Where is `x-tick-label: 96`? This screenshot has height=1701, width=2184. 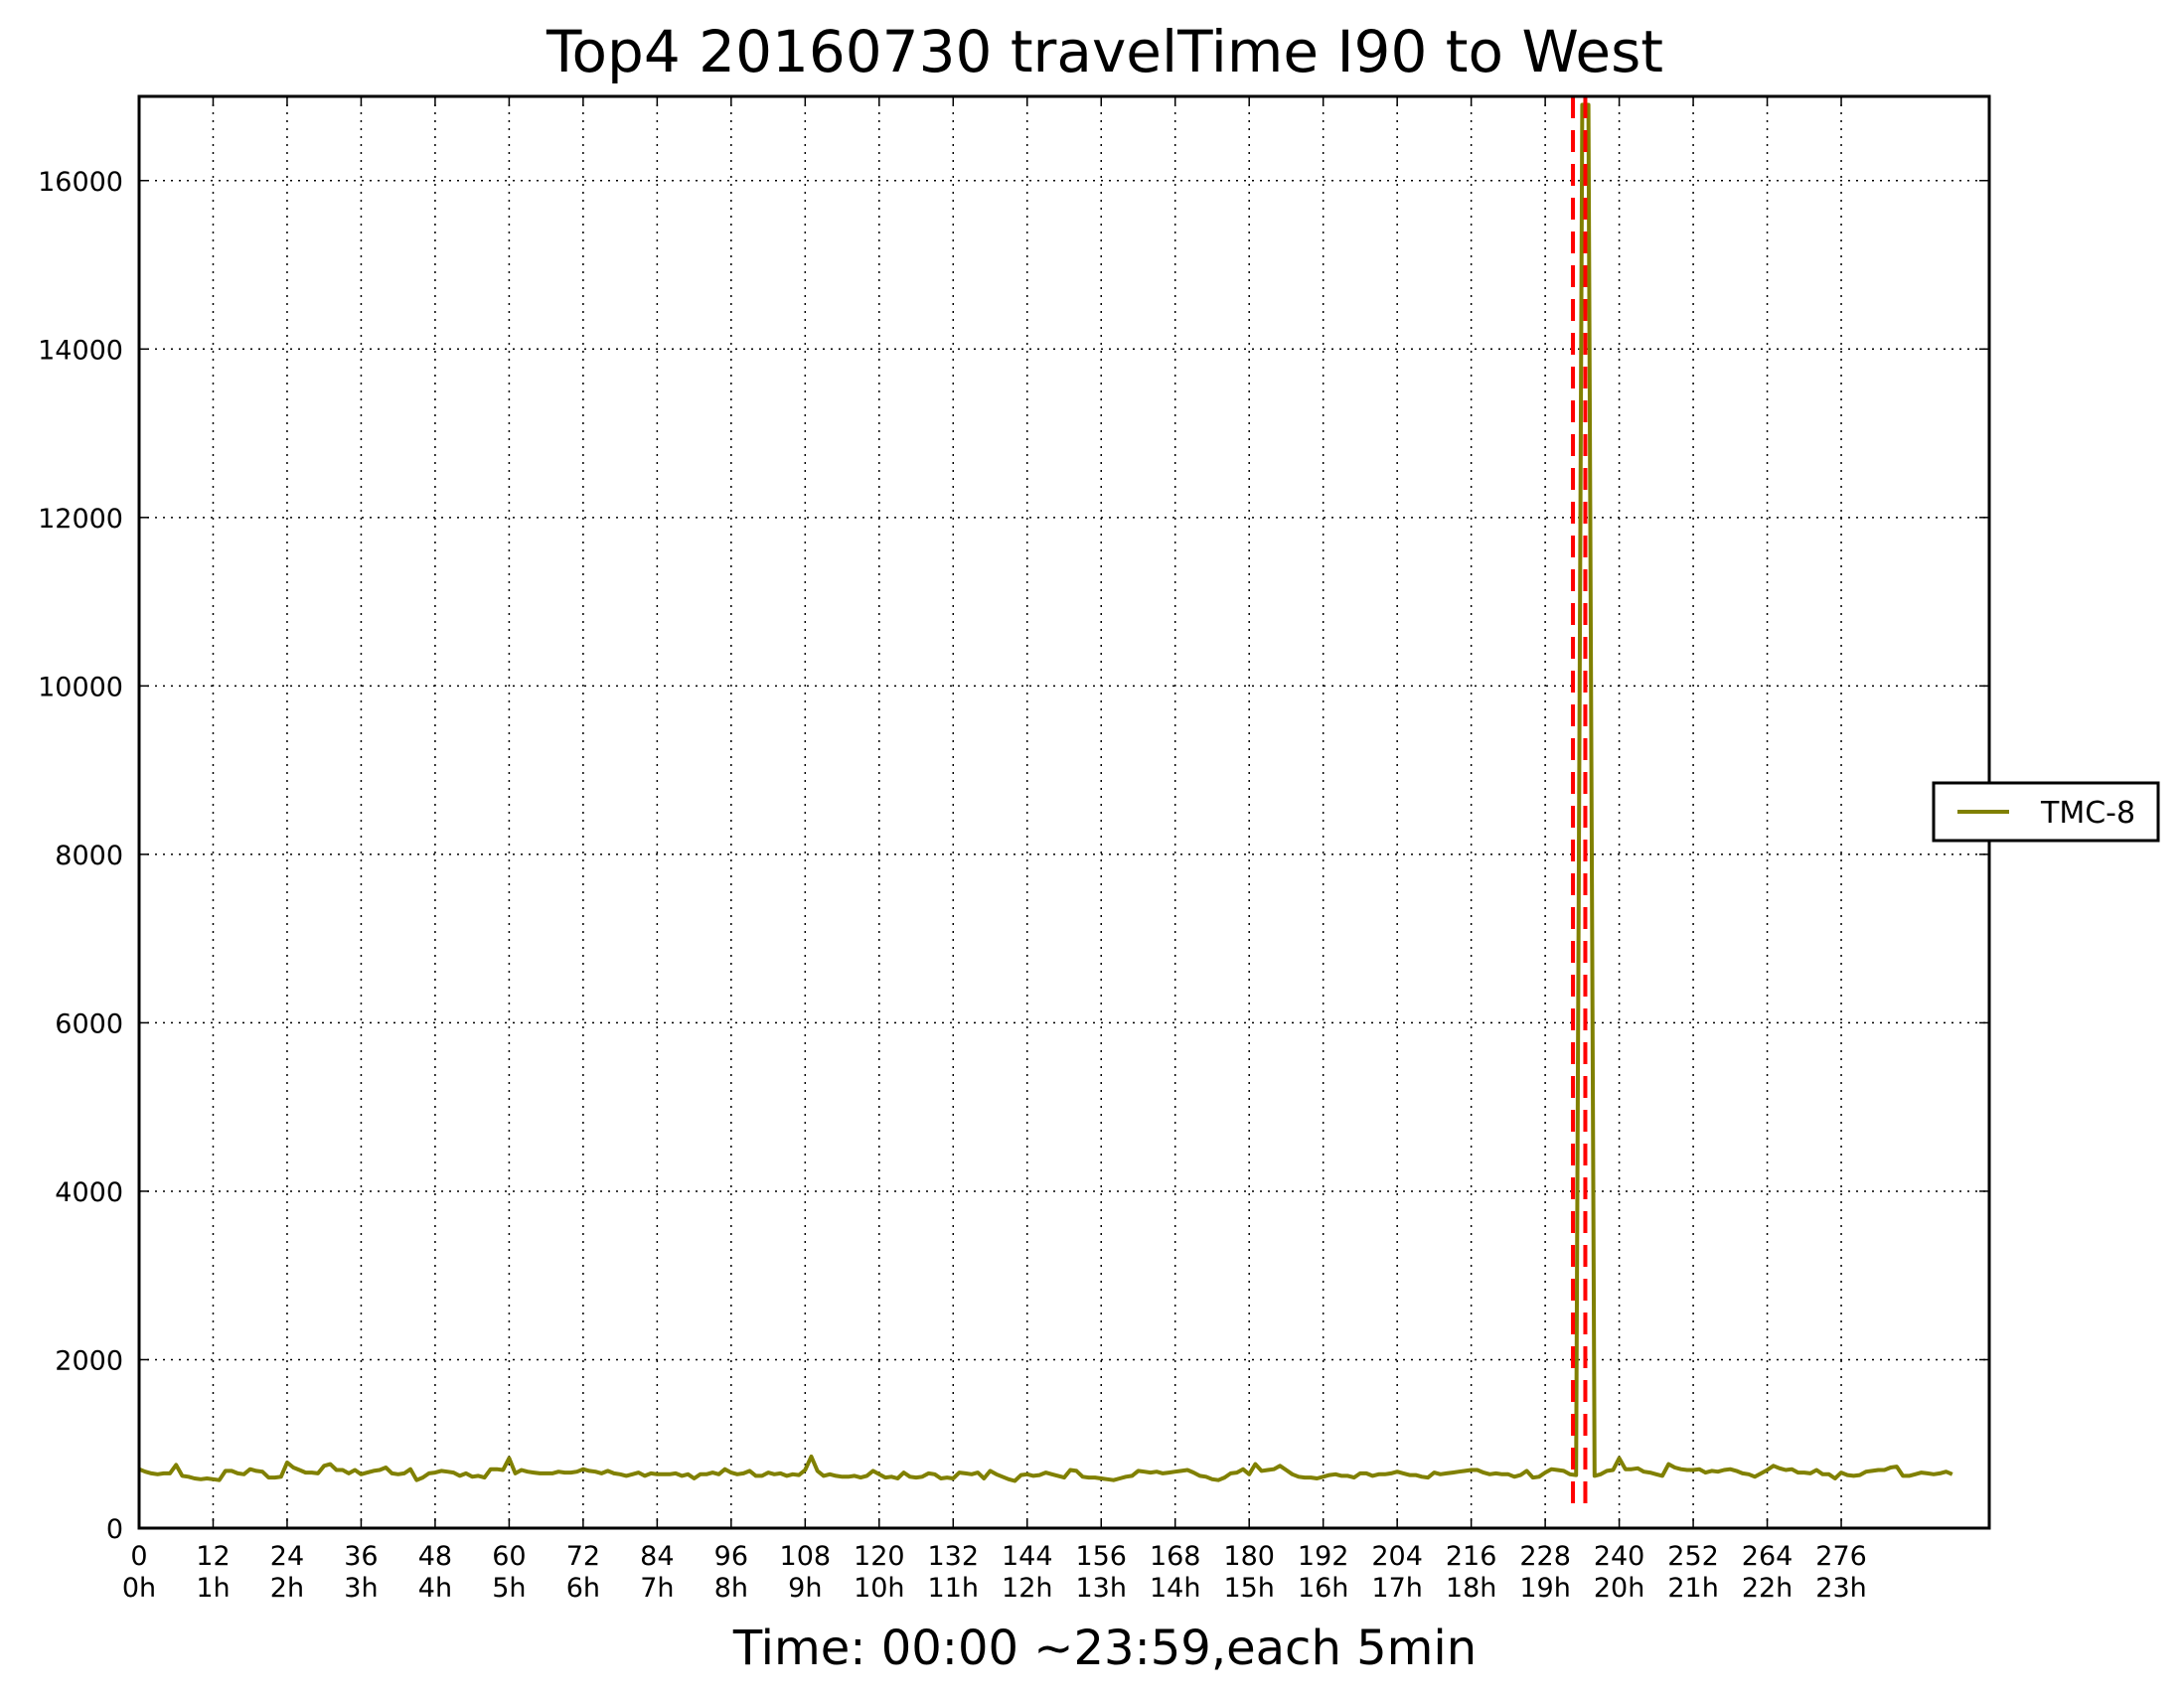
x-tick-label: 96 is located at coordinates (731, 1556).